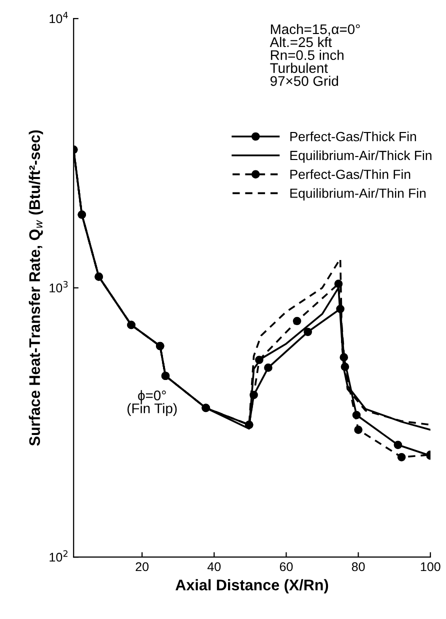 The height and width of the screenshot is (619, 446). I want to click on y-tick-label: 10$^{2}$, so click(59, 556).